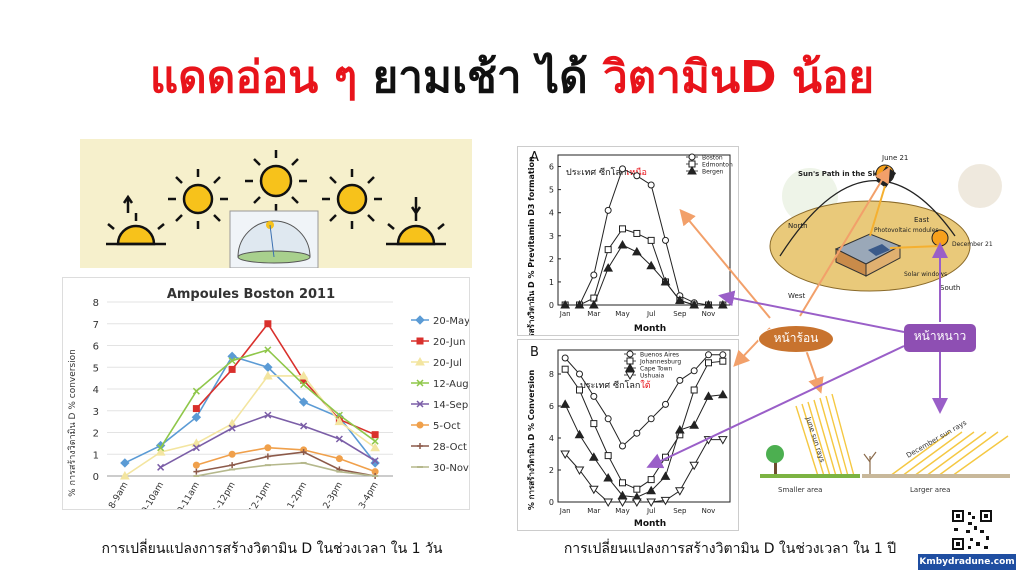  What do you see at coordinates (534, 157) in the screenshot?
I see `panel-a-letter: A` at bounding box center [534, 157].